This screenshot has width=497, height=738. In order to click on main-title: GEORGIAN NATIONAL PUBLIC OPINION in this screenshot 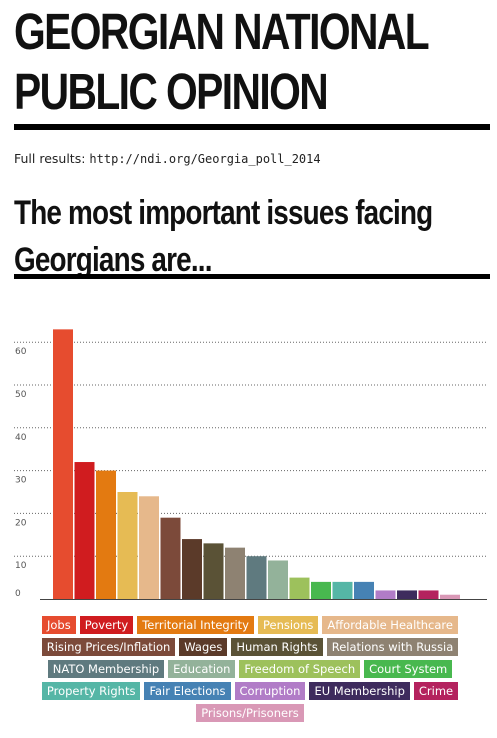, I will do `click(222, 62)`.